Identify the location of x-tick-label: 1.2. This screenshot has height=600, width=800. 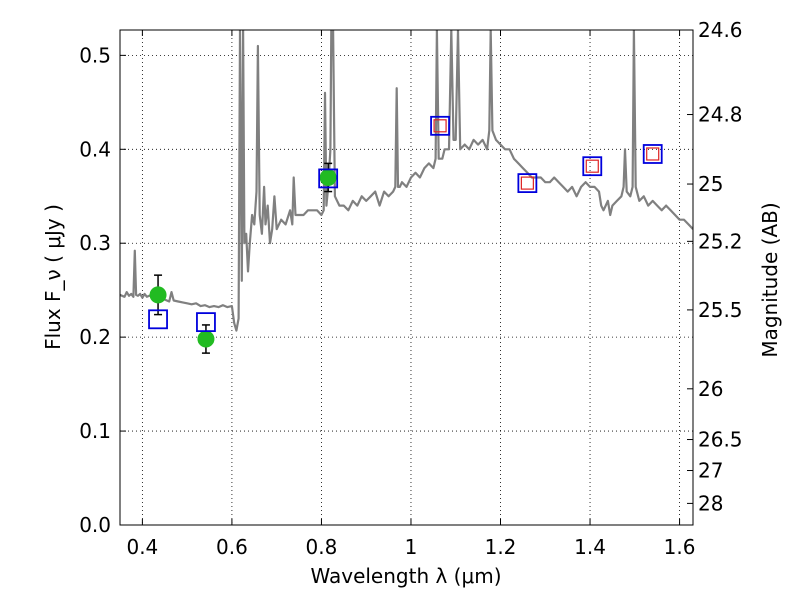
(501, 547).